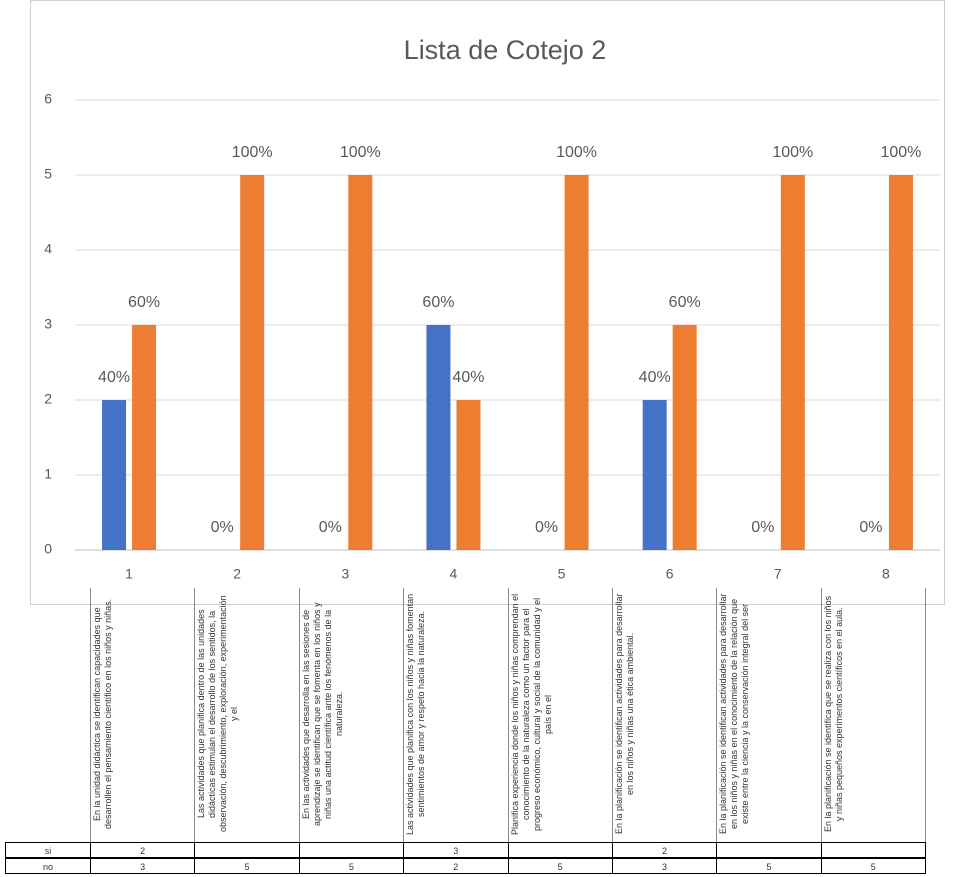 Image resolution: width=965 pixels, height=877 pixels. Describe the element at coordinates (48, 174) in the screenshot. I see `y-tick-label: 5` at that location.